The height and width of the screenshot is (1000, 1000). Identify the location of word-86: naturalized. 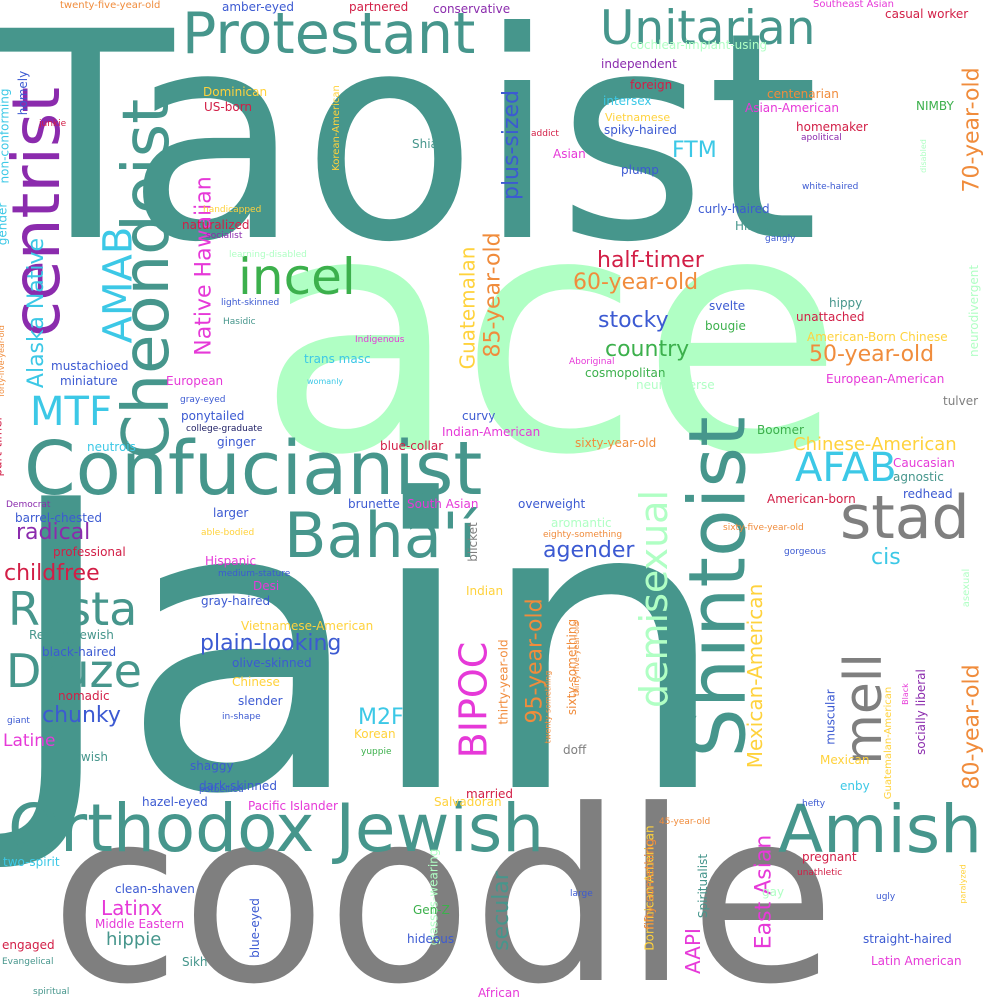
(216, 225).